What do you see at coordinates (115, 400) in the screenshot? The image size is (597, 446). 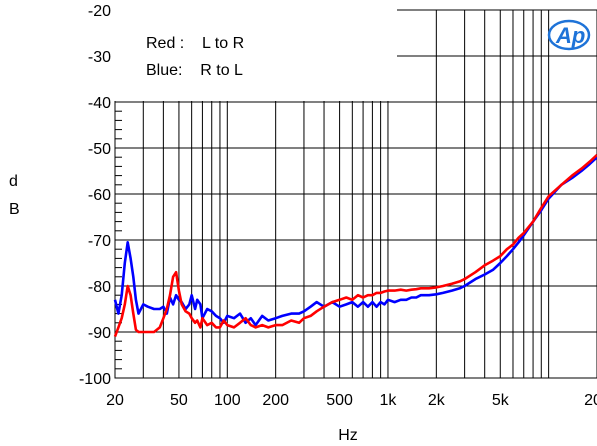 I see `x-tick-label: 20` at bounding box center [115, 400].